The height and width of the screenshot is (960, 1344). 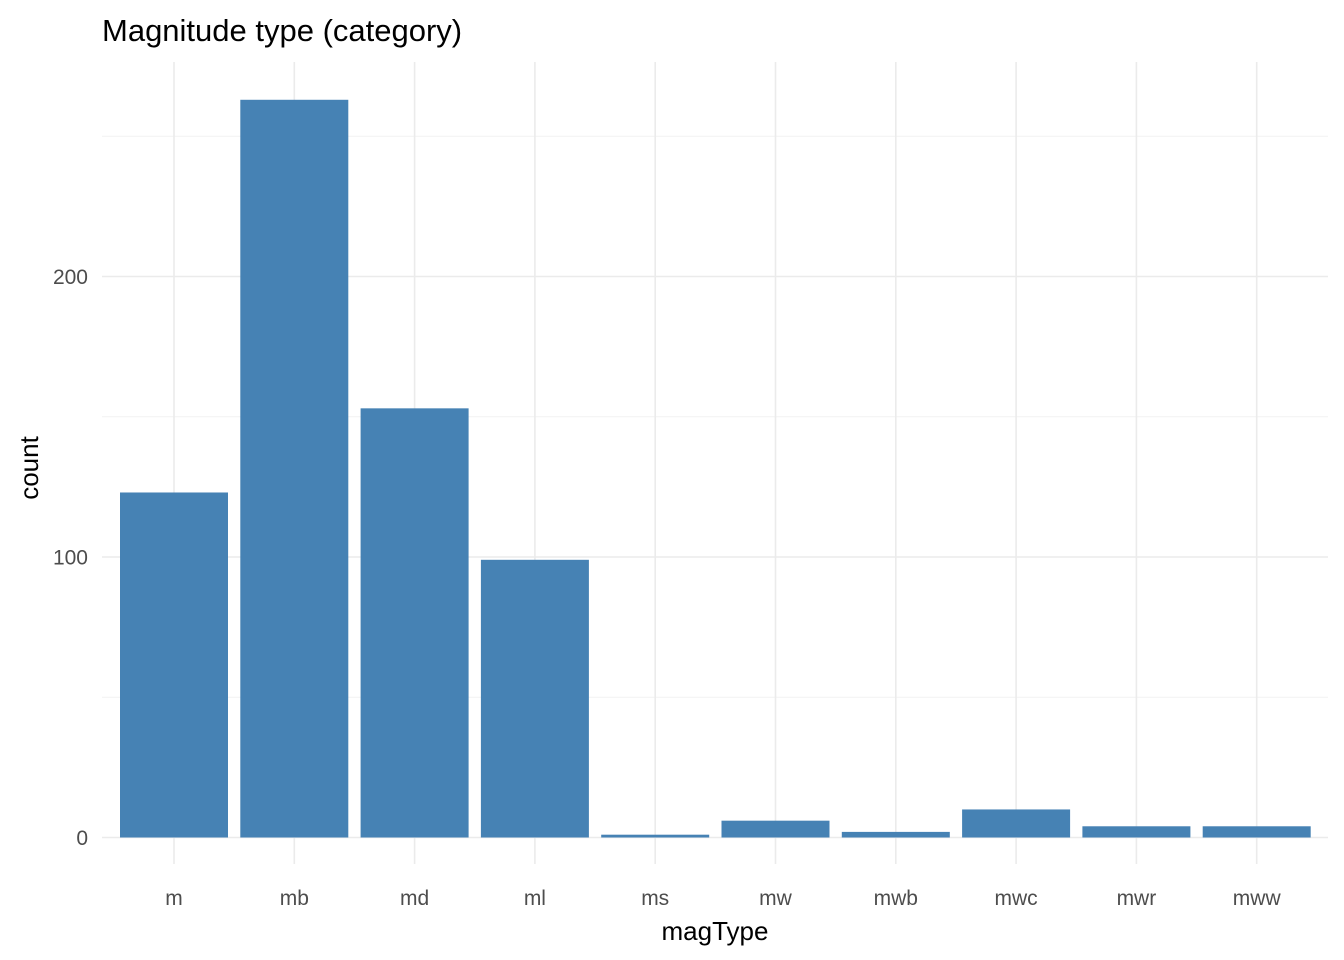 I want to click on chart-title: Magnitude type (category), so click(x=282, y=30).